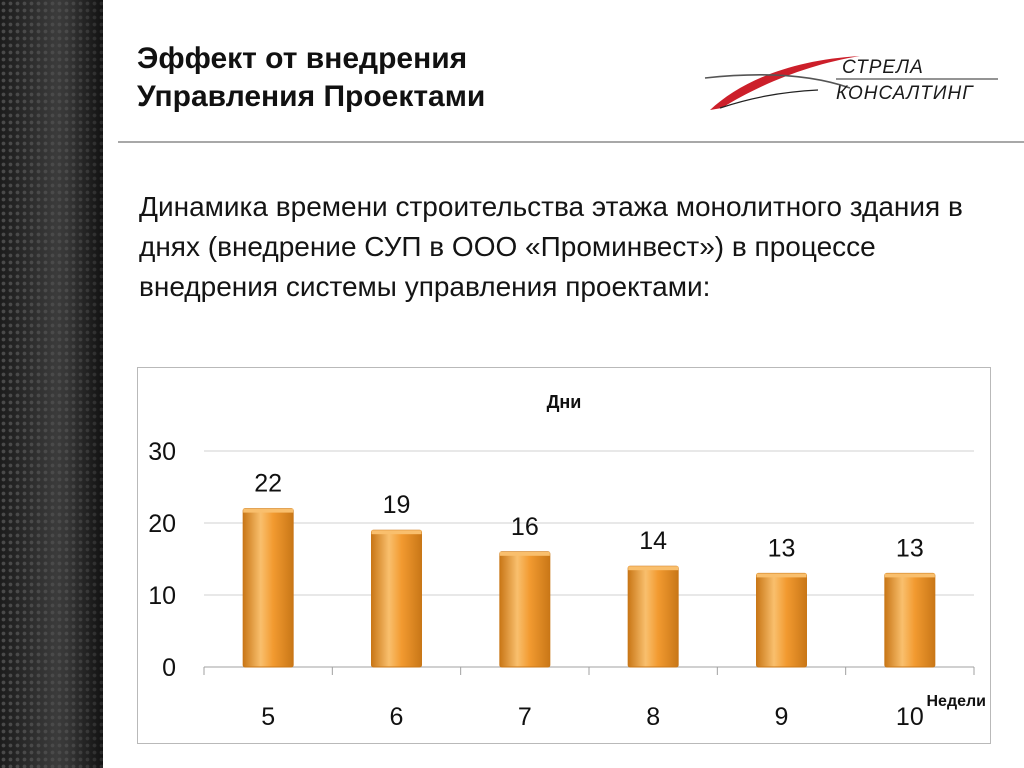  Describe the element at coordinates (653, 541) in the screenshot. I see `data-label: 14` at that location.